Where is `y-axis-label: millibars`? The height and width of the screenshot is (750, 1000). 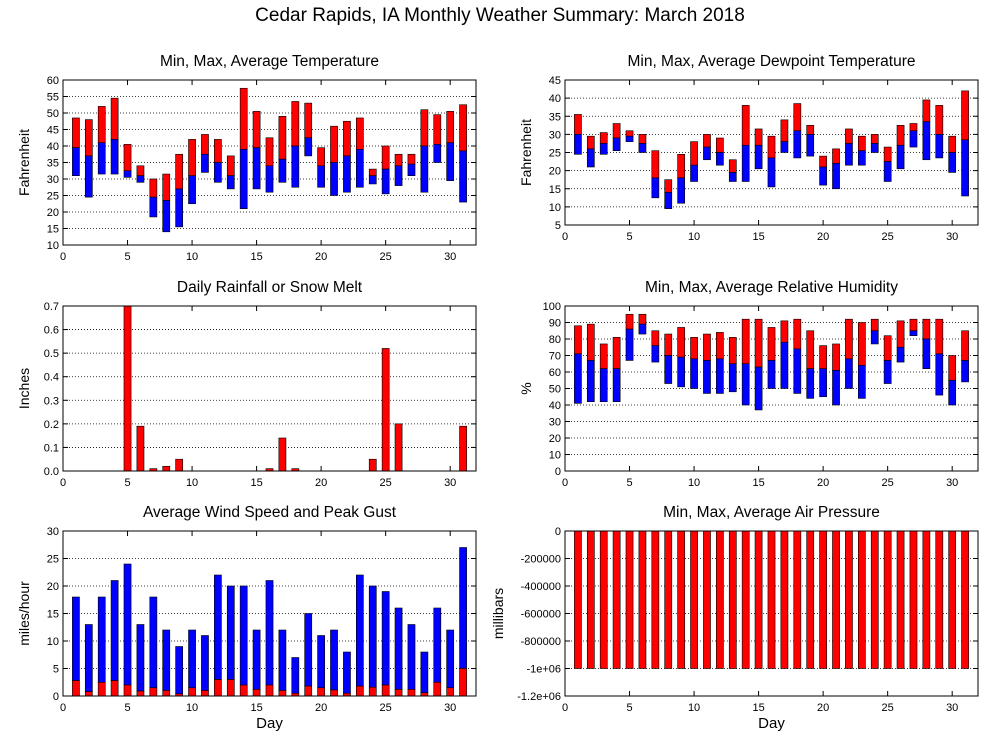
y-axis-label: millibars is located at coordinates (498, 613).